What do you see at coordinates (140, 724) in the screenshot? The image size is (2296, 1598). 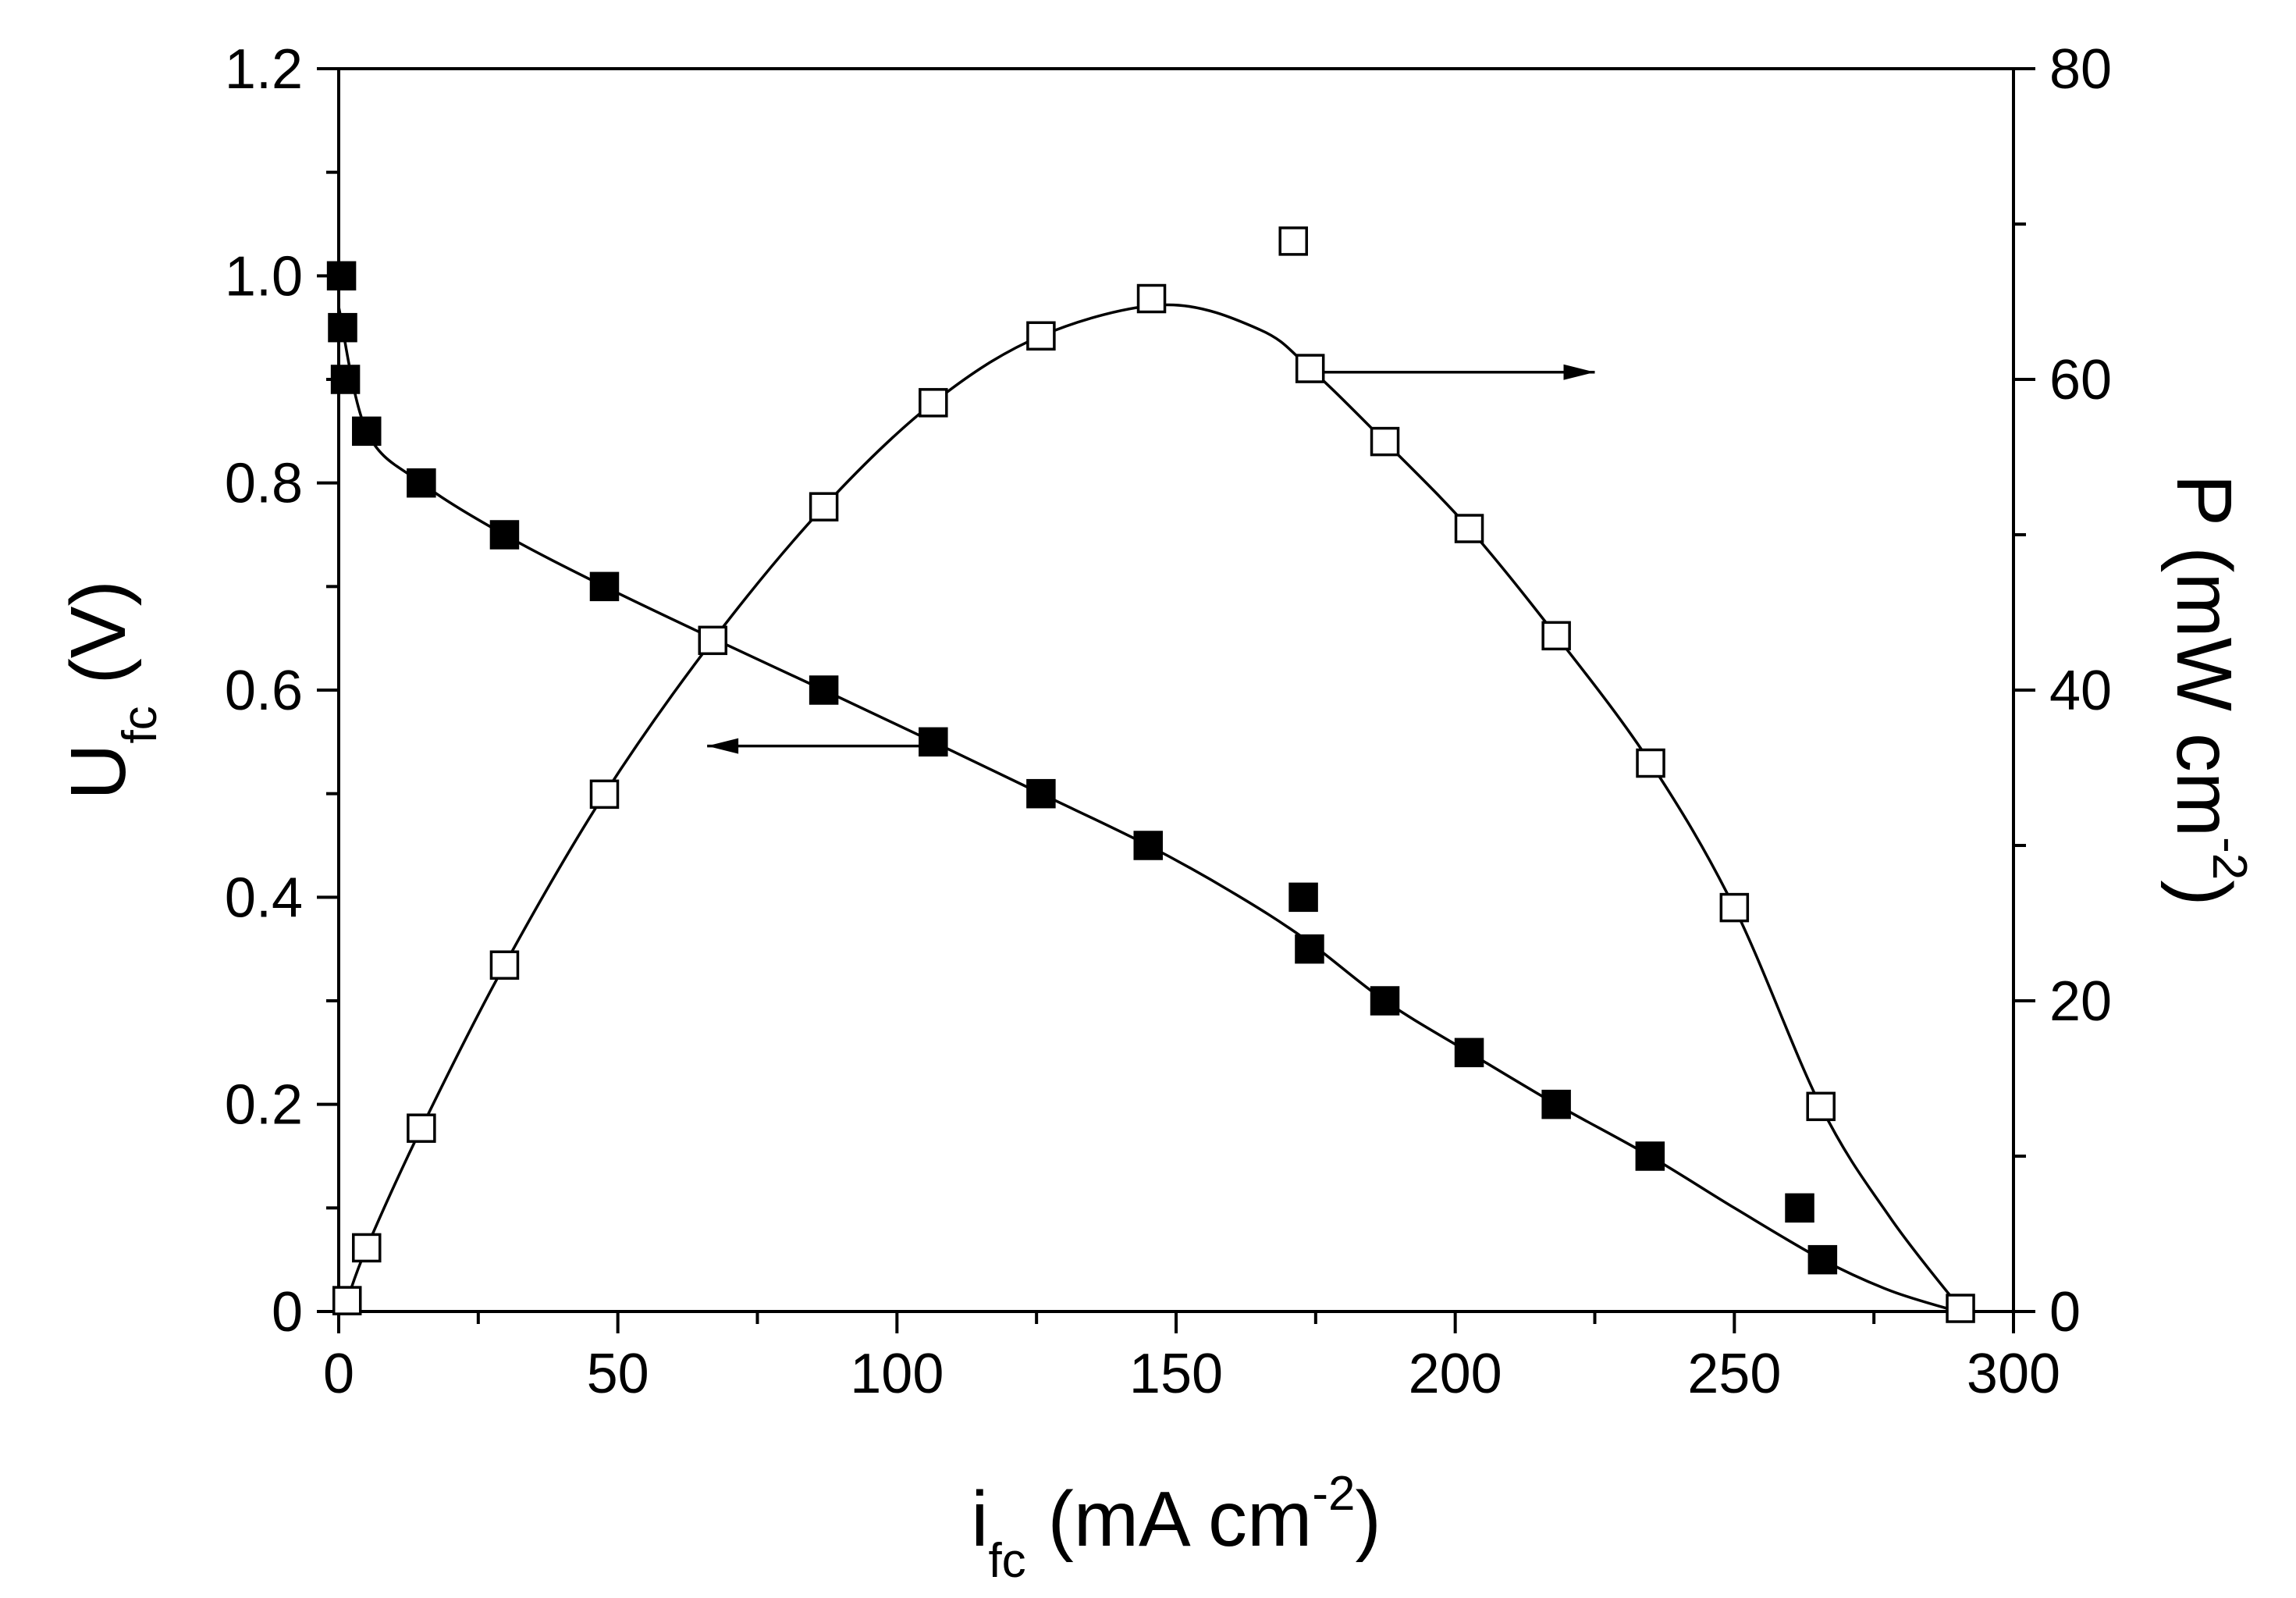 I see `y-axis-title-sub: fc` at bounding box center [140, 724].